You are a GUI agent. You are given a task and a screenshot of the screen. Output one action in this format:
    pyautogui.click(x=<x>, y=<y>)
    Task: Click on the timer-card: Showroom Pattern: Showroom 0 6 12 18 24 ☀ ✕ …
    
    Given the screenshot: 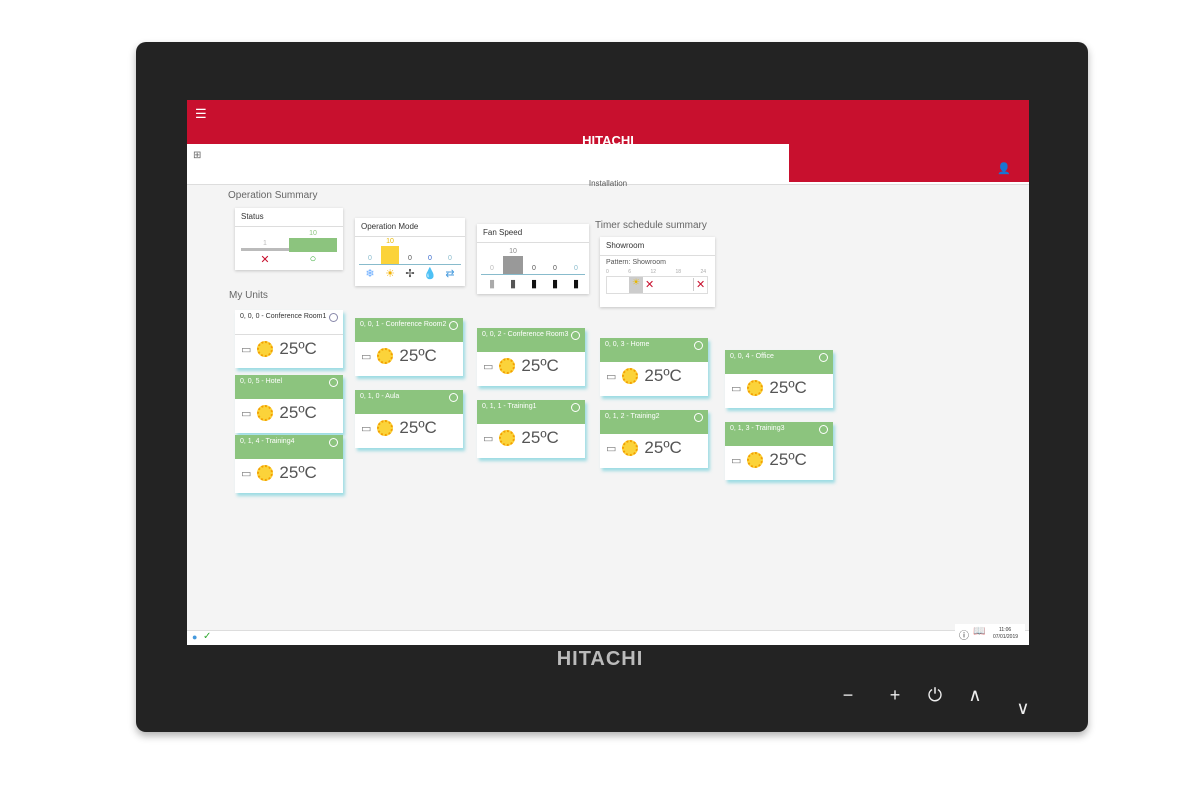 What is the action you would take?
    pyautogui.click(x=657, y=272)
    